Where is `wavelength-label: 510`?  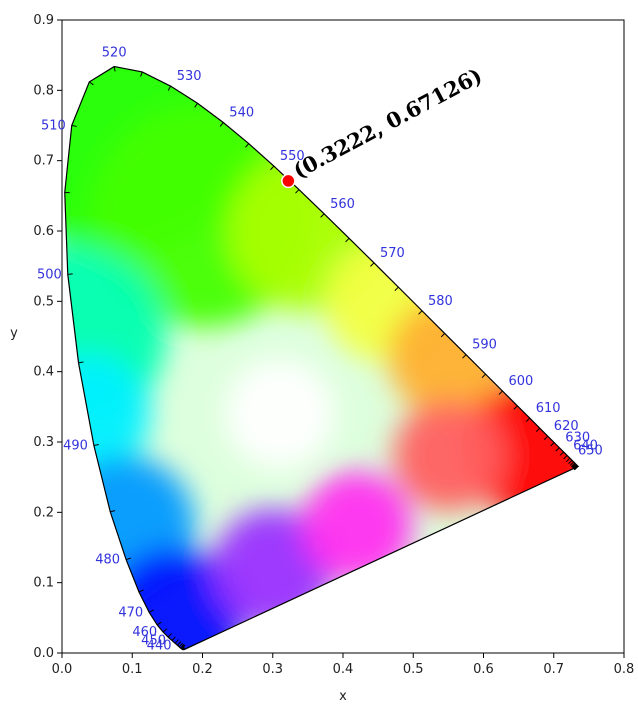 wavelength-label: 510 is located at coordinates (53, 125).